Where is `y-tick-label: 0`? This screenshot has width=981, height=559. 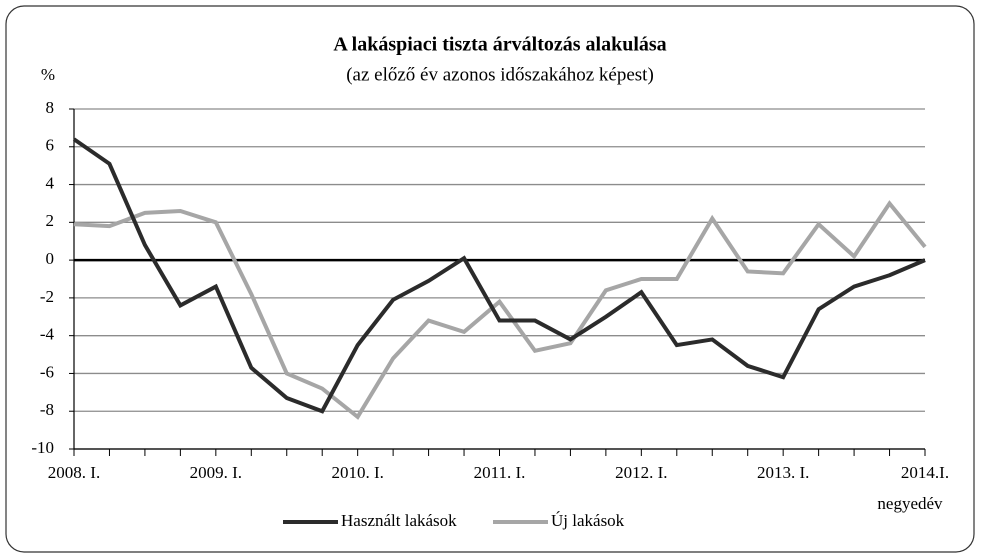 y-tick-label: 0 is located at coordinates (50, 258).